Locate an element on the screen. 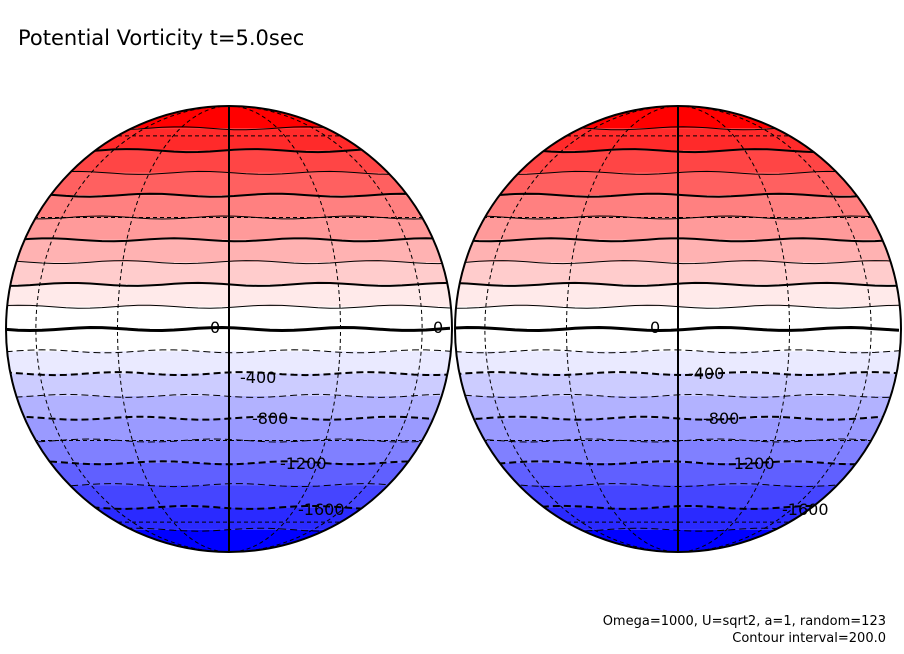 The width and height of the screenshot is (904, 654). contour-interval-note: Contour interval=200.0 is located at coordinates (809, 638).